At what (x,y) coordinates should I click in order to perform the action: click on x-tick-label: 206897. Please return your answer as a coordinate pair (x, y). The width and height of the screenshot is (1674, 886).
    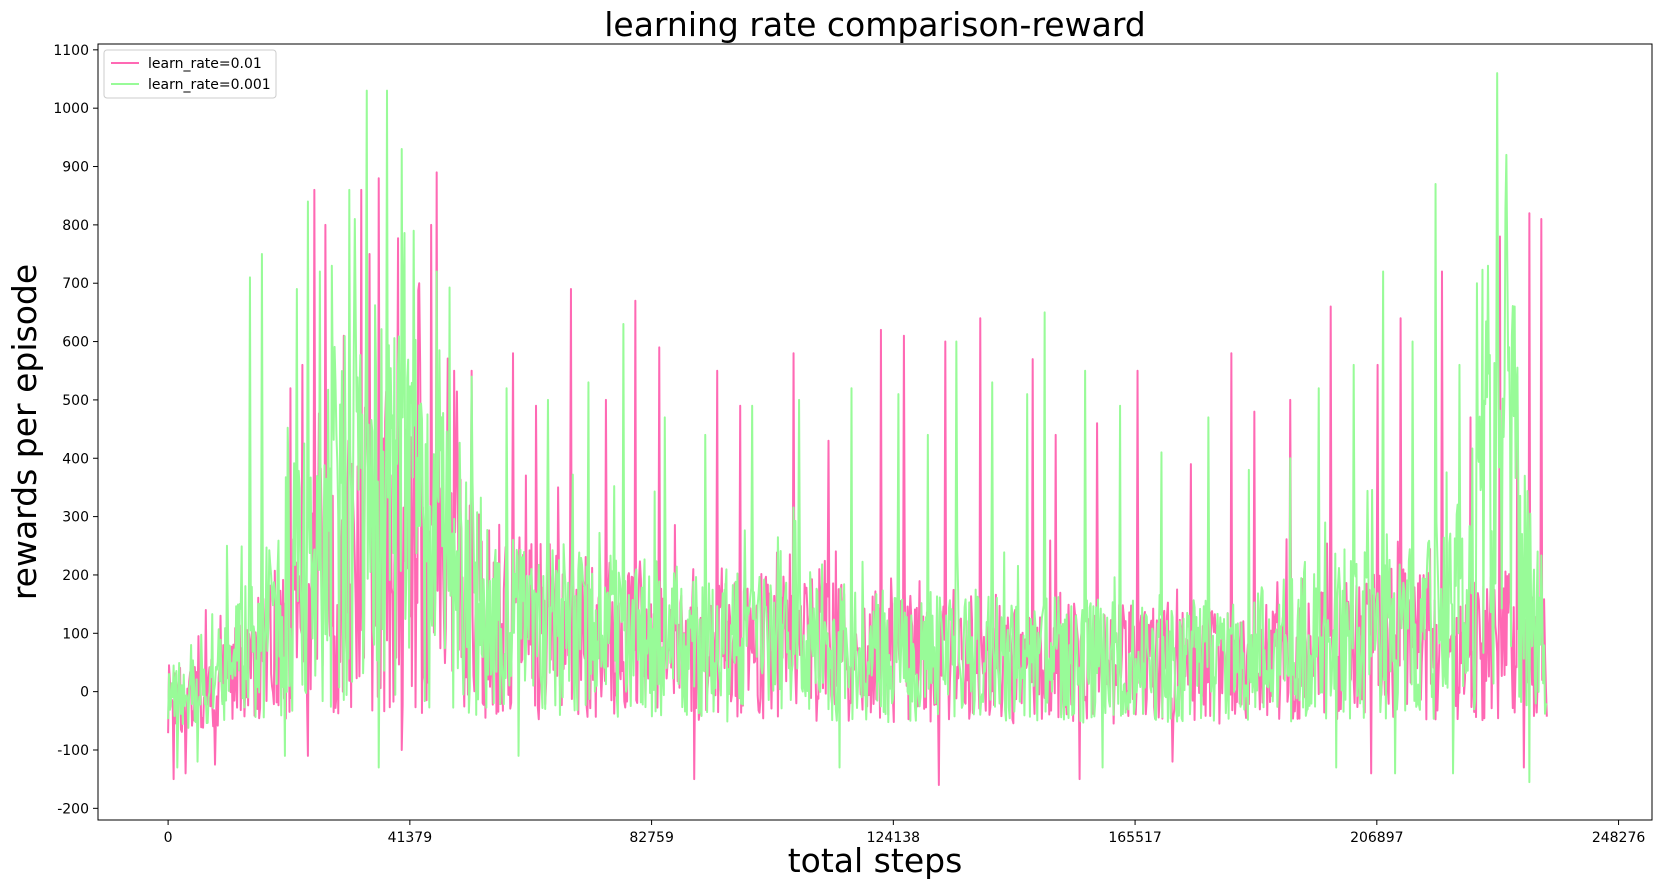
    Looking at the image, I should click on (1376, 838).